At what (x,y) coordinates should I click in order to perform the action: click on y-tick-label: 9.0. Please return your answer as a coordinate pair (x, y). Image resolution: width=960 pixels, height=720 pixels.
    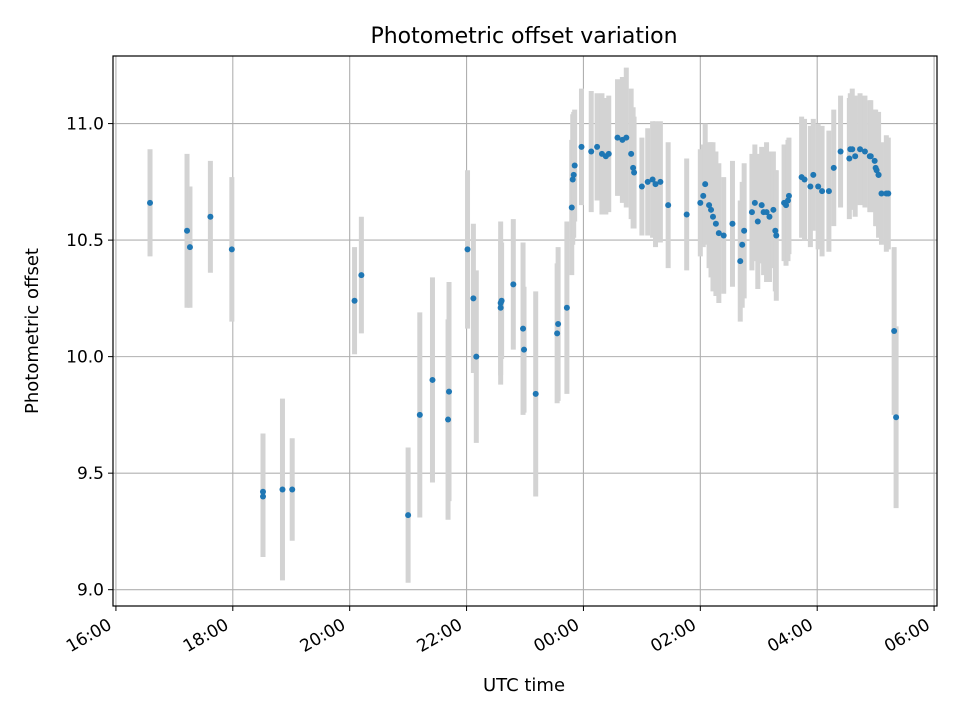
    Looking at the image, I should click on (90, 591).